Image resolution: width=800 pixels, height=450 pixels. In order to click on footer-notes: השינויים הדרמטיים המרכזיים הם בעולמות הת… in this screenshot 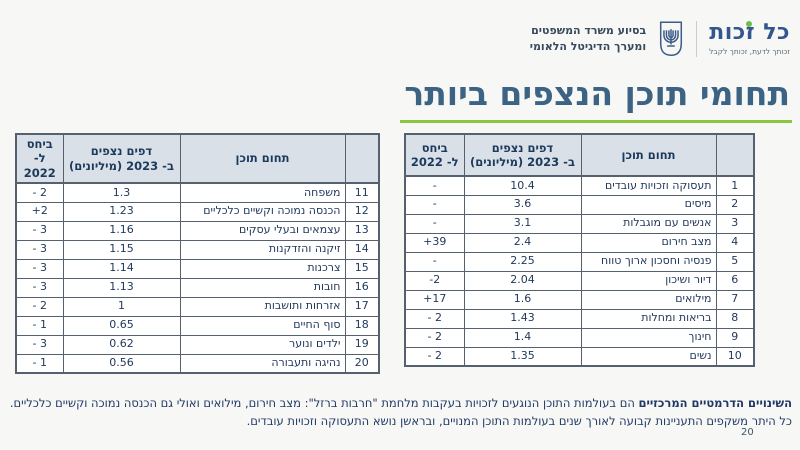, I will do `click(400, 413)`.